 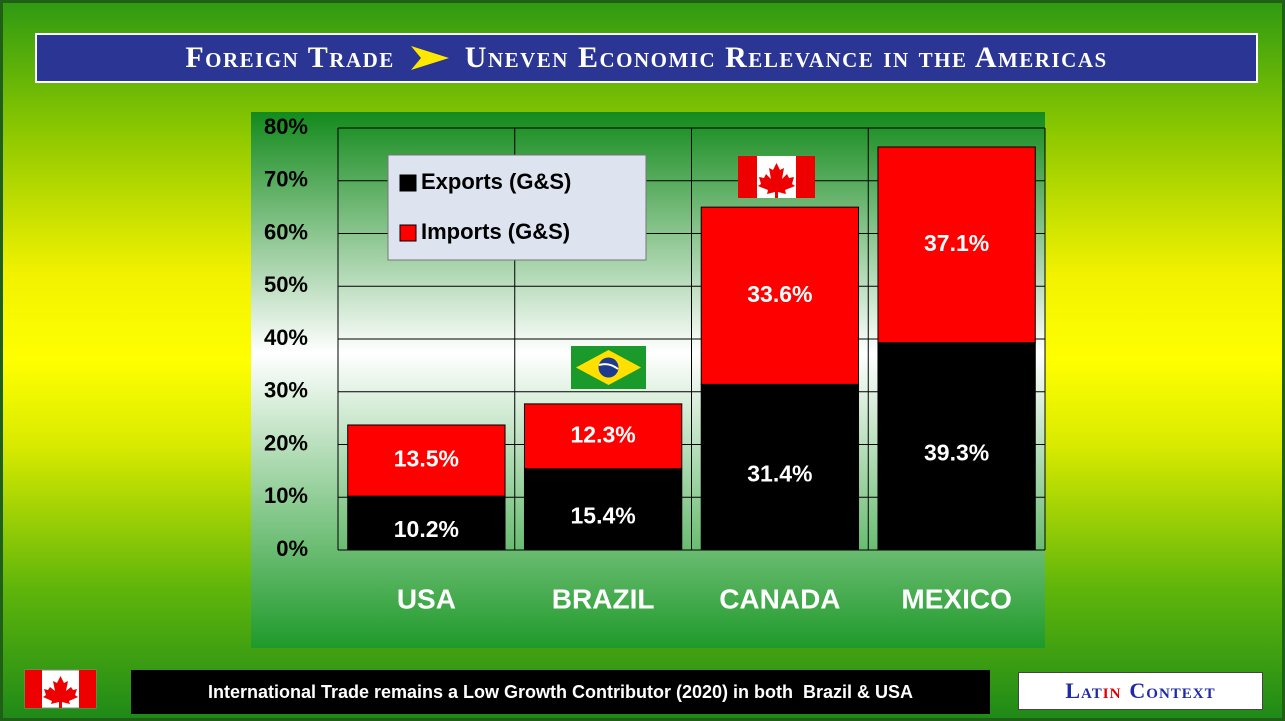 What do you see at coordinates (608, 367) in the screenshot?
I see `brazil-flag` at bounding box center [608, 367].